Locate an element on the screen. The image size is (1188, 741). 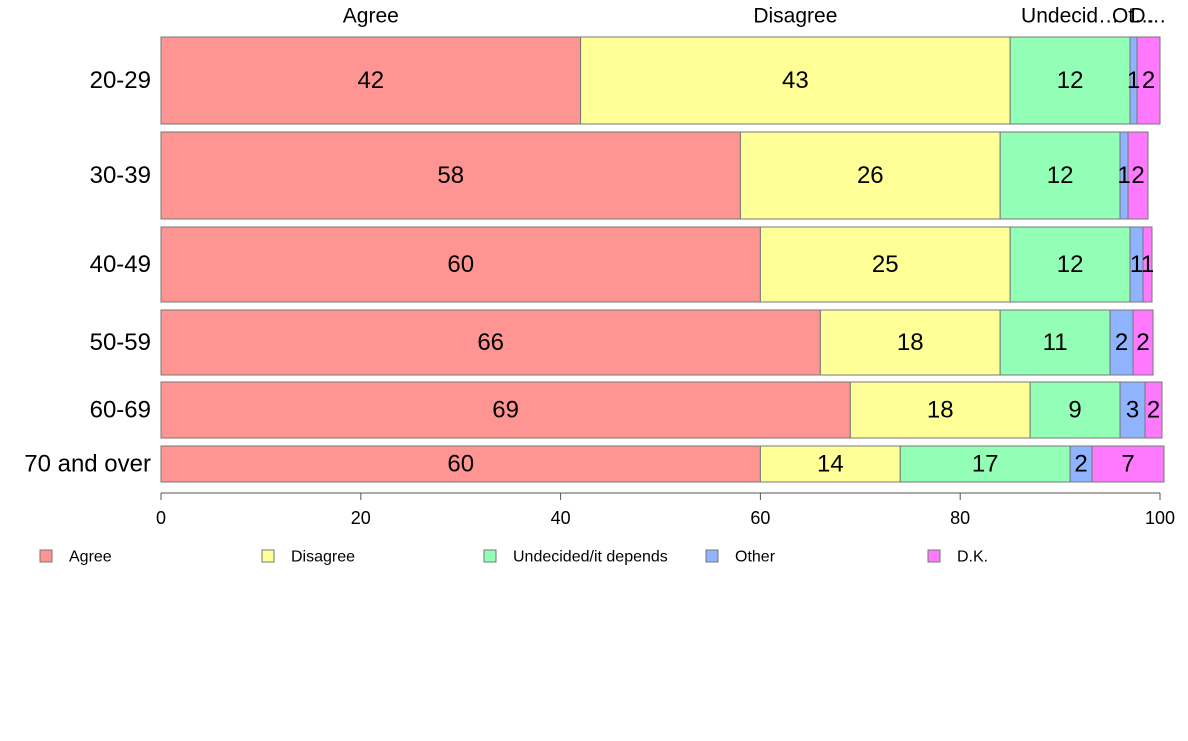
value-label-40-49-d-k: 1 is located at coordinates (1147, 264).